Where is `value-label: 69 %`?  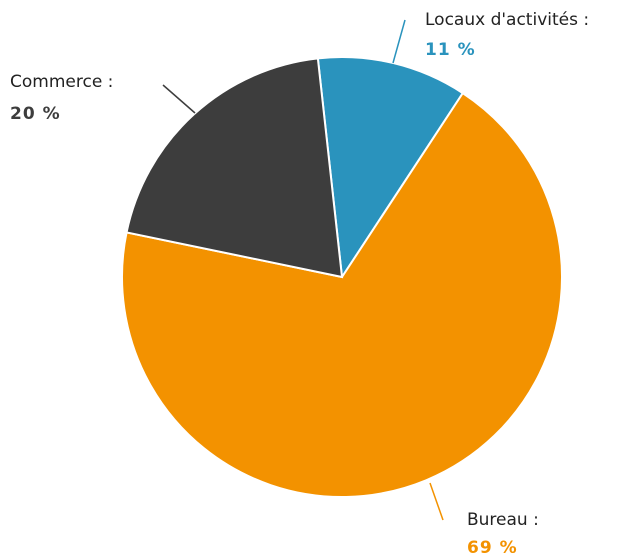 value-label: 69 % is located at coordinates (492, 546).